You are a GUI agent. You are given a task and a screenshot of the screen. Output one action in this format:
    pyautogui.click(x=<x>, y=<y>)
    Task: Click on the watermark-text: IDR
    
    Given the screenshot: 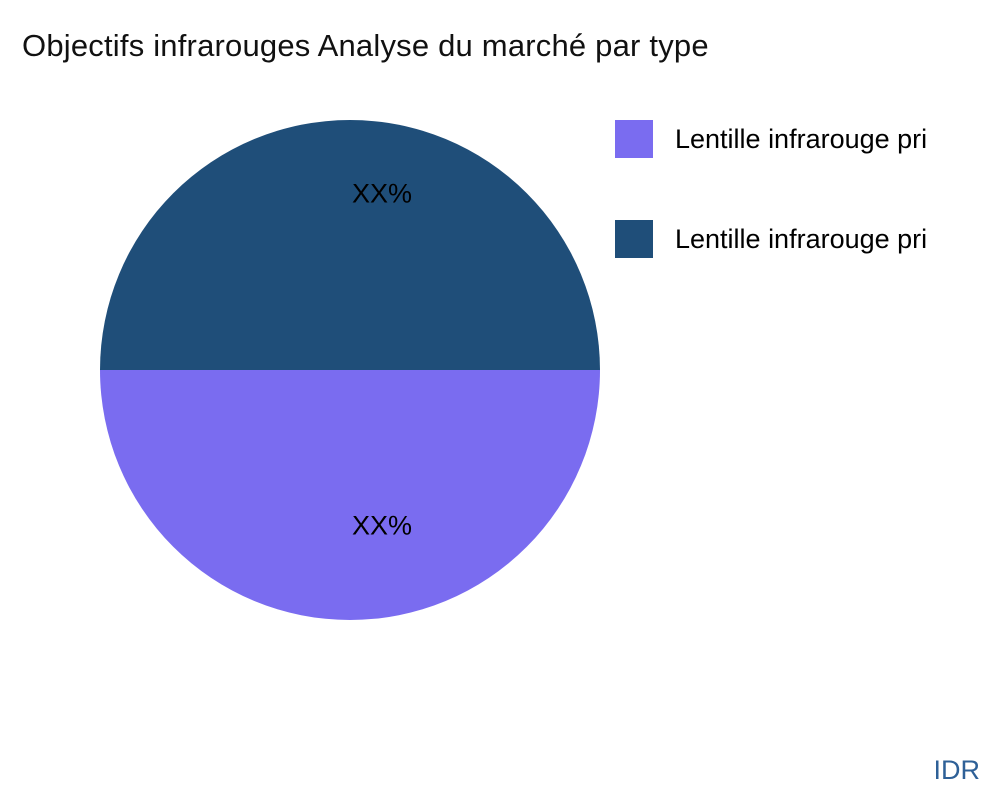 What is the action you would take?
    pyautogui.click(x=957, y=770)
    